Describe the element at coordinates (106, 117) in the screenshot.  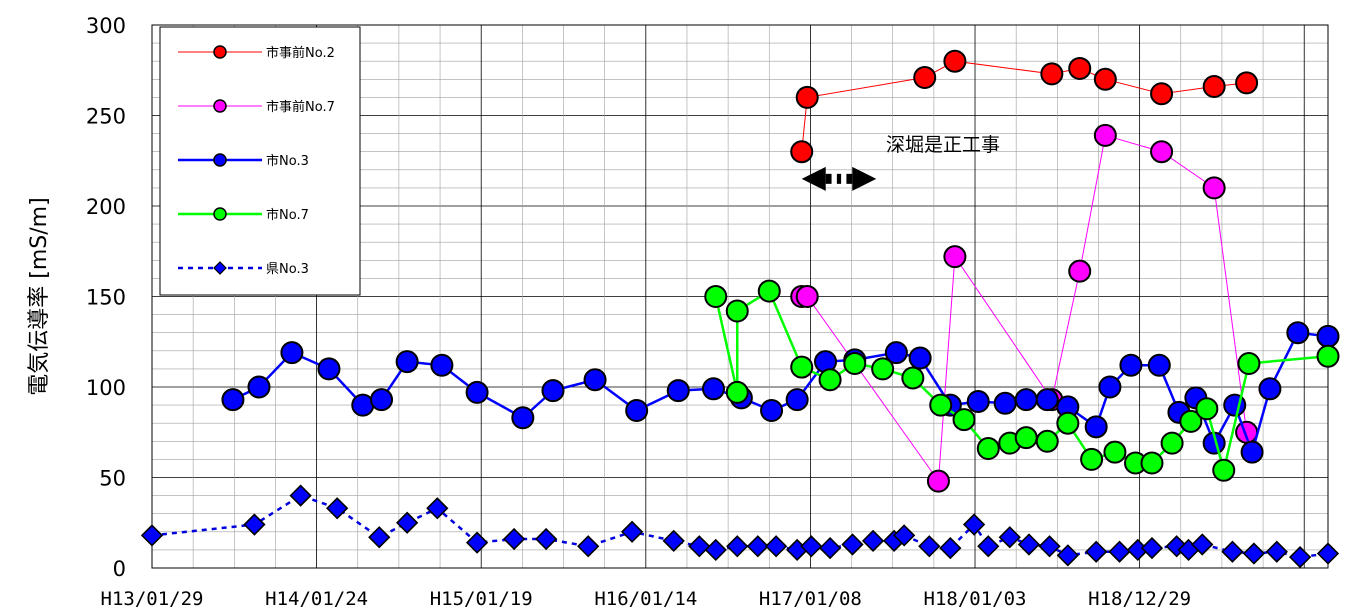
I see `y-tick-label: 250` at that location.